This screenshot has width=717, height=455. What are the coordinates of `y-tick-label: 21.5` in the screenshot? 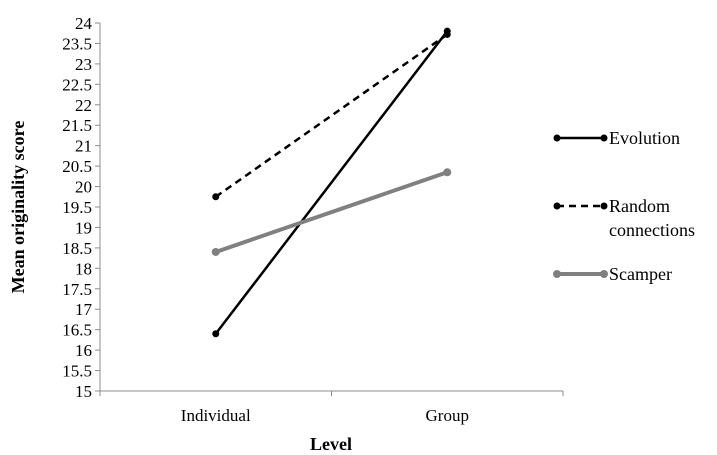 It's located at (77, 125).